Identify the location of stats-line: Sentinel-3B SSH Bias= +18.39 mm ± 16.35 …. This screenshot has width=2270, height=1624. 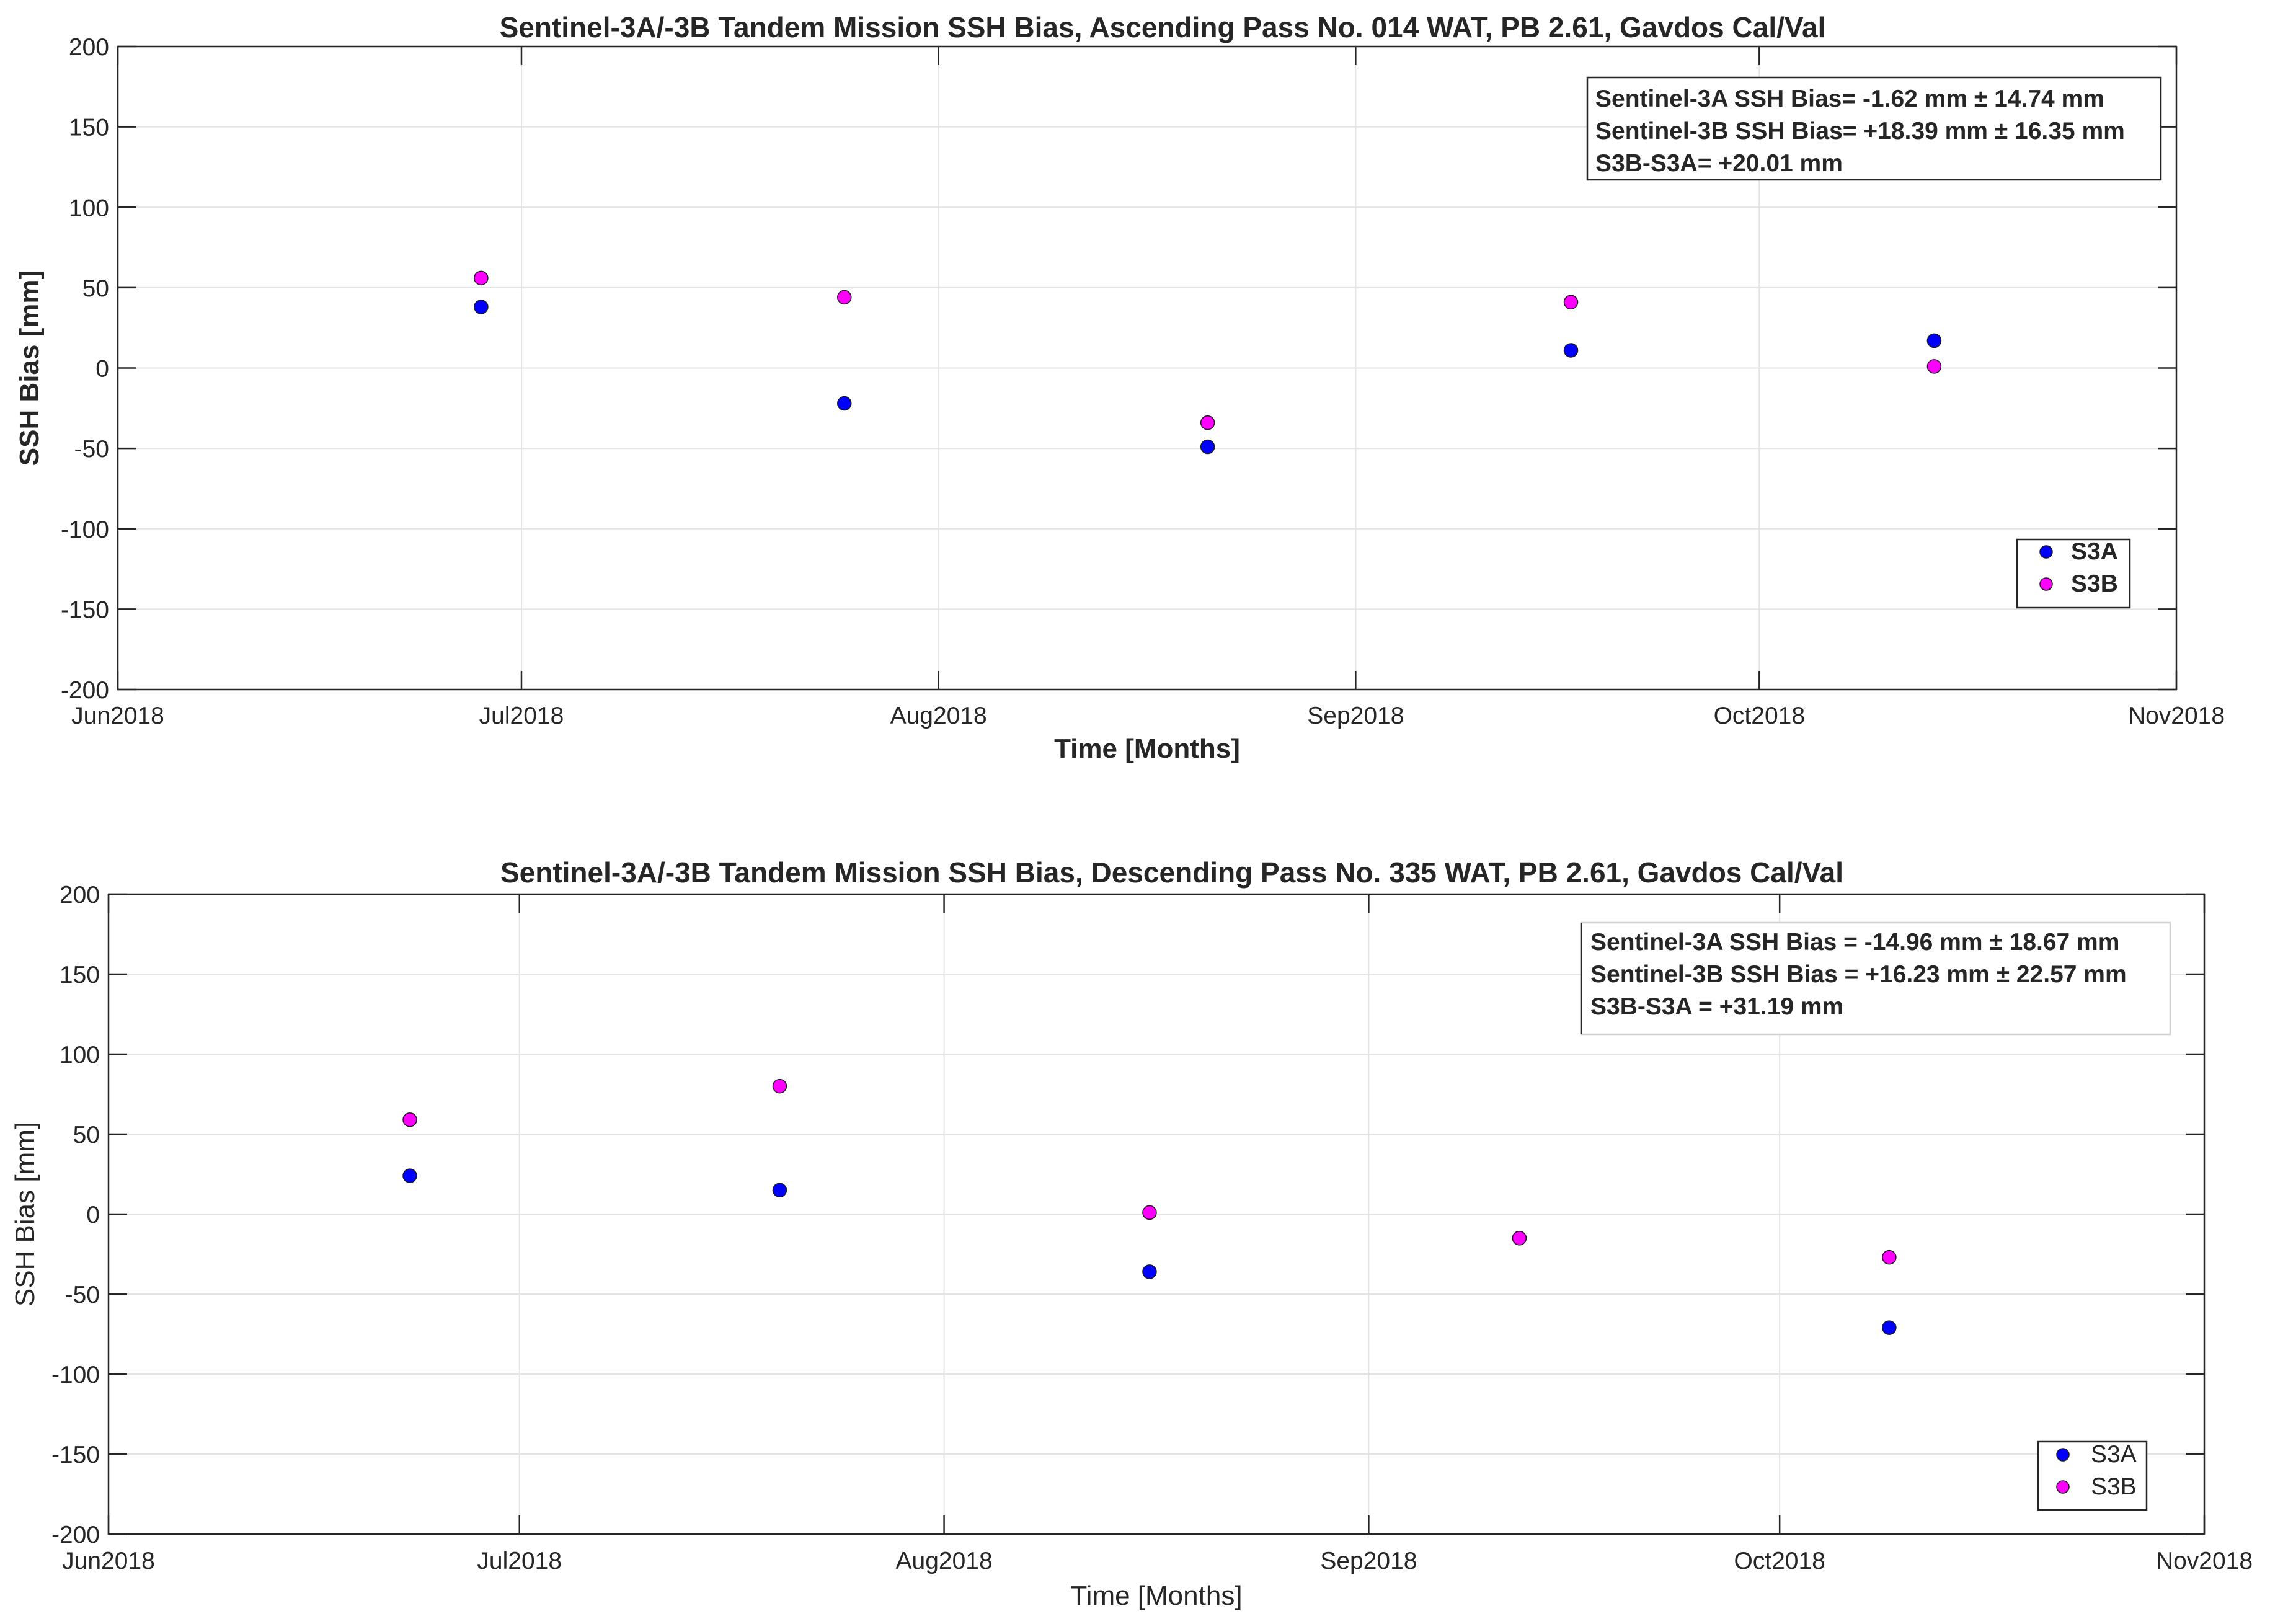
(1860, 131).